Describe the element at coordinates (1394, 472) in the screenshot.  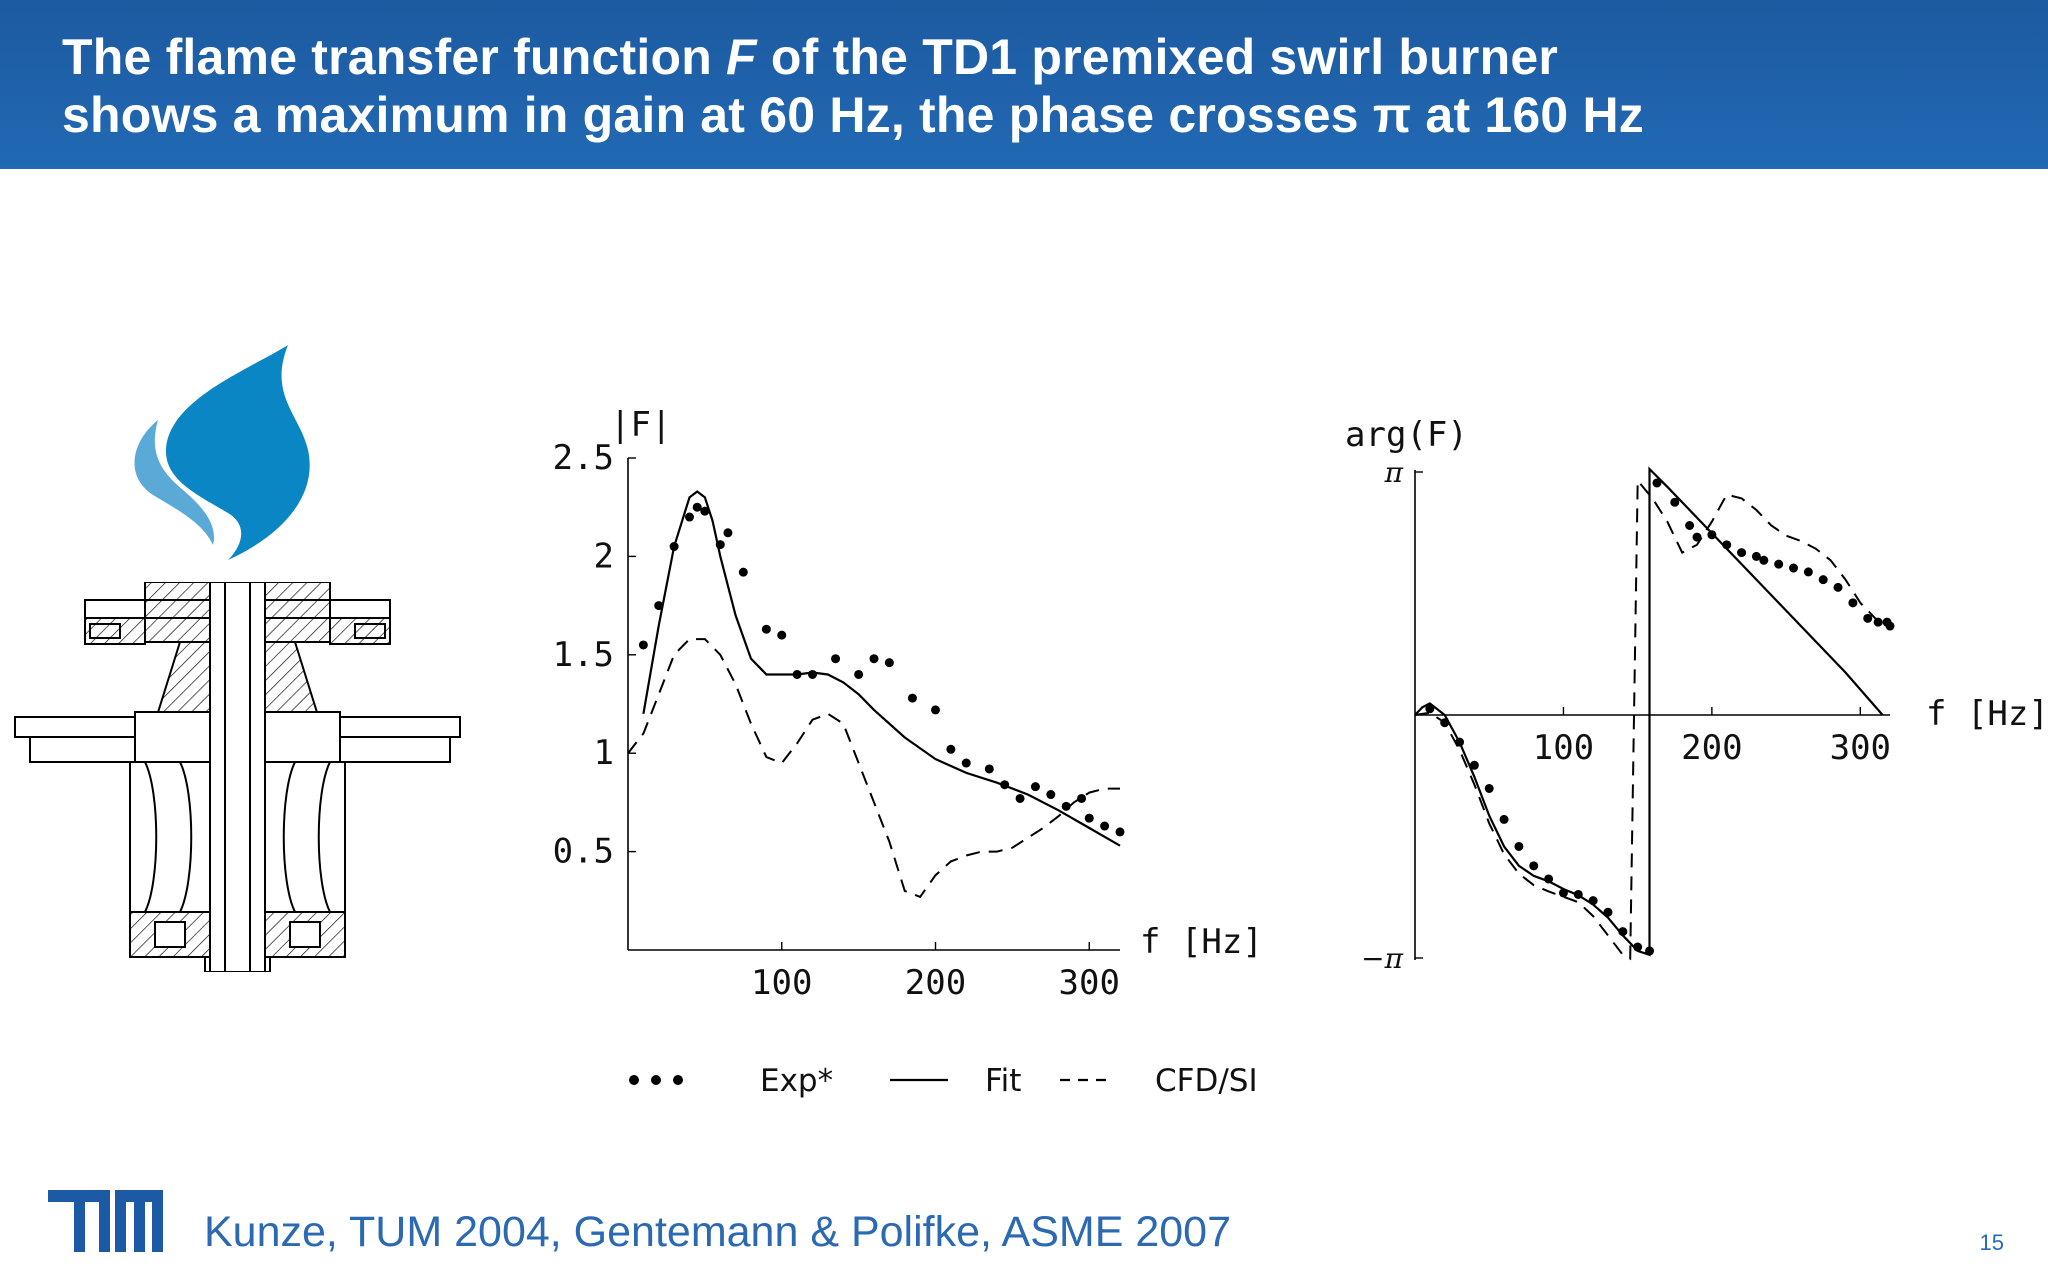
I see `phase-y-tick-label: π` at that location.